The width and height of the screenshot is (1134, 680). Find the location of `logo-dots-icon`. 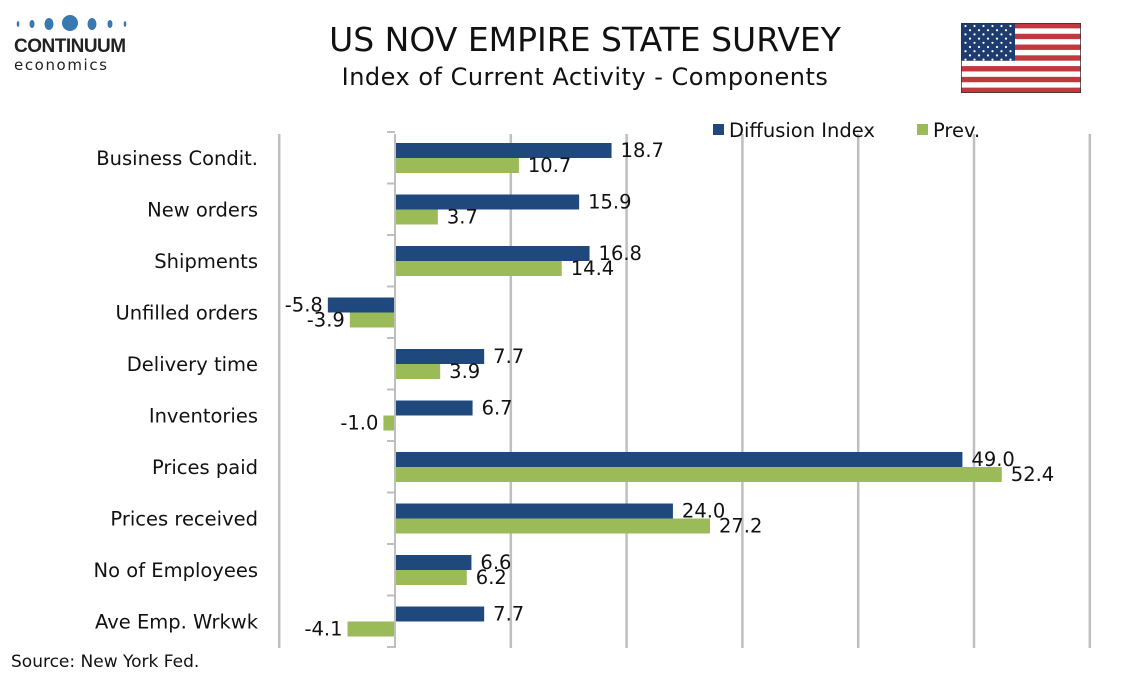

logo-dots-icon is located at coordinates (71, 23).